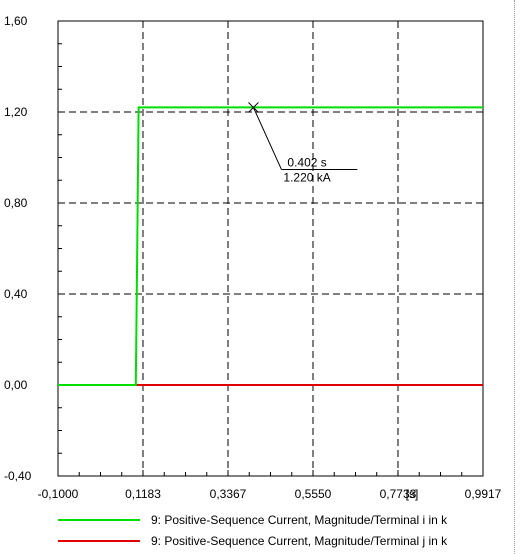 The height and width of the screenshot is (554, 520). Describe the element at coordinates (306, 162) in the screenshot. I see `annotation-x-value: 0.402 s` at that location.